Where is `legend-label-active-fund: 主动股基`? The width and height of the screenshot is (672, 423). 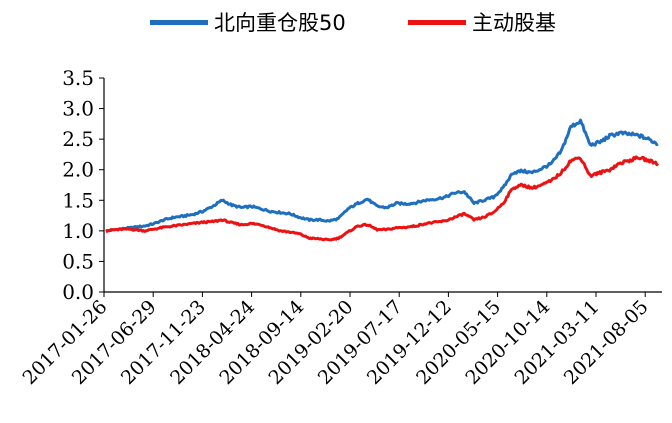
legend-label-active-fund: 主动股基 is located at coordinates (514, 23).